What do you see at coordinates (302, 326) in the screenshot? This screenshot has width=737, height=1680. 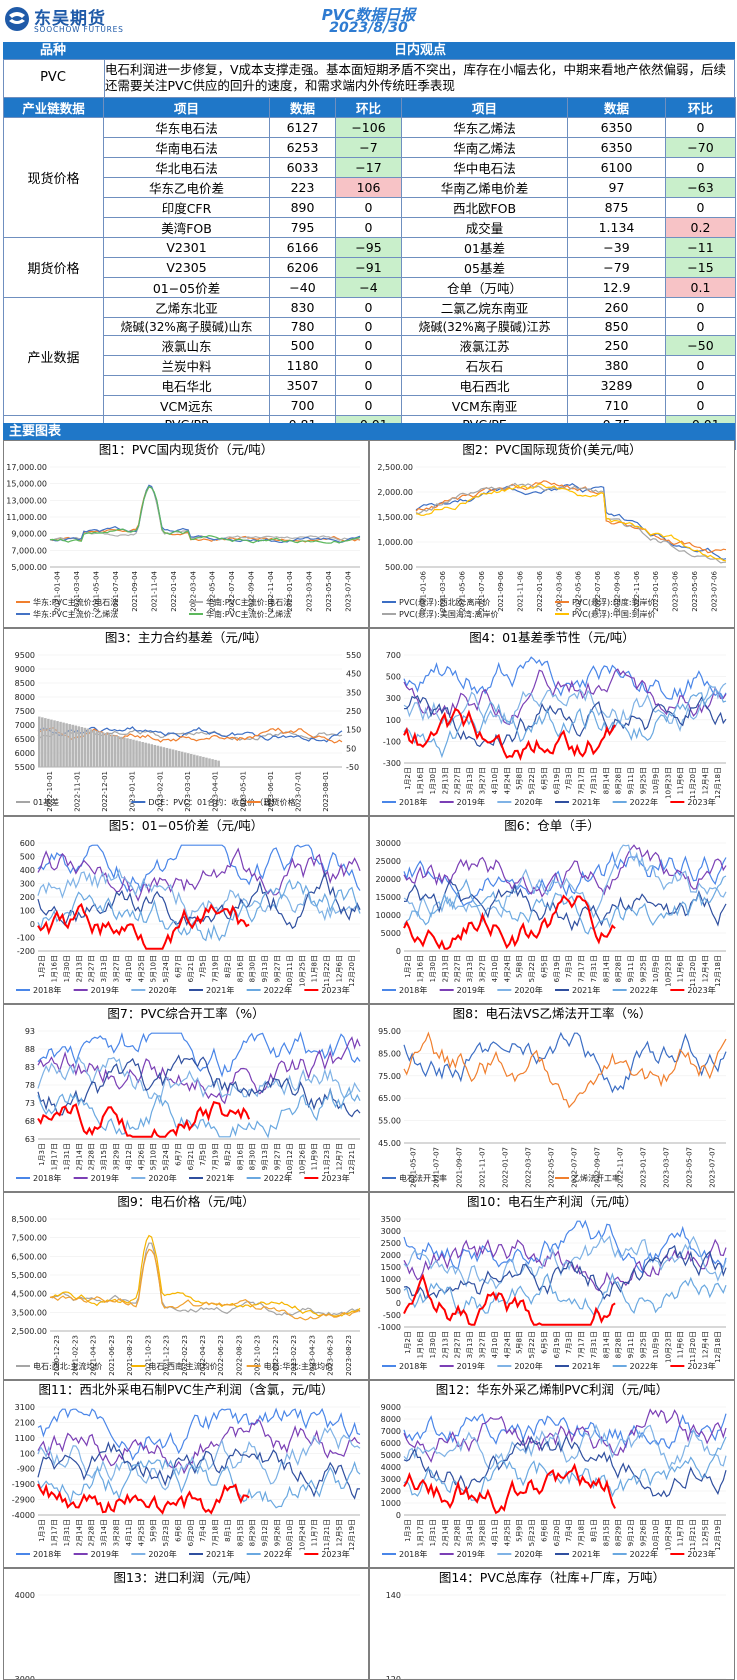 I see `item-value: 780` at bounding box center [302, 326].